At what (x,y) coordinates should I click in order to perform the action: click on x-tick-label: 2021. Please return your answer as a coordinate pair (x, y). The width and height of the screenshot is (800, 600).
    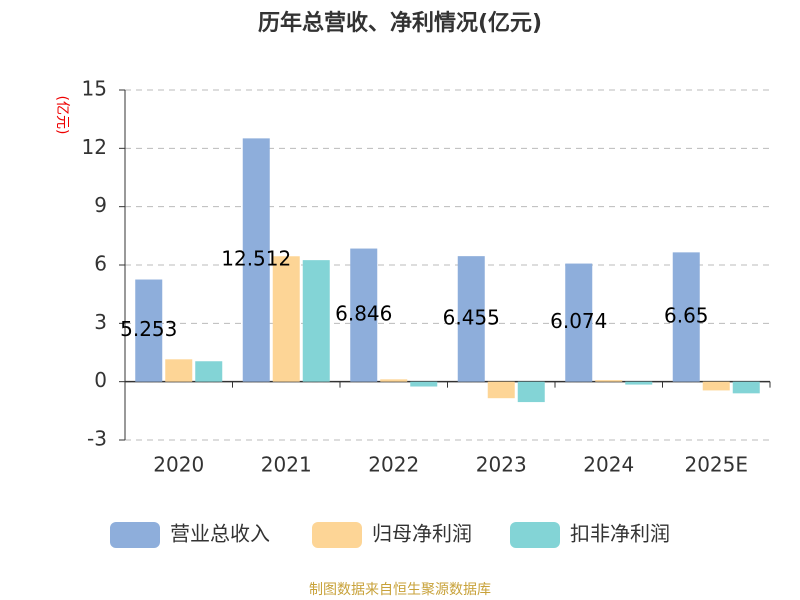
    Looking at the image, I should click on (286, 465).